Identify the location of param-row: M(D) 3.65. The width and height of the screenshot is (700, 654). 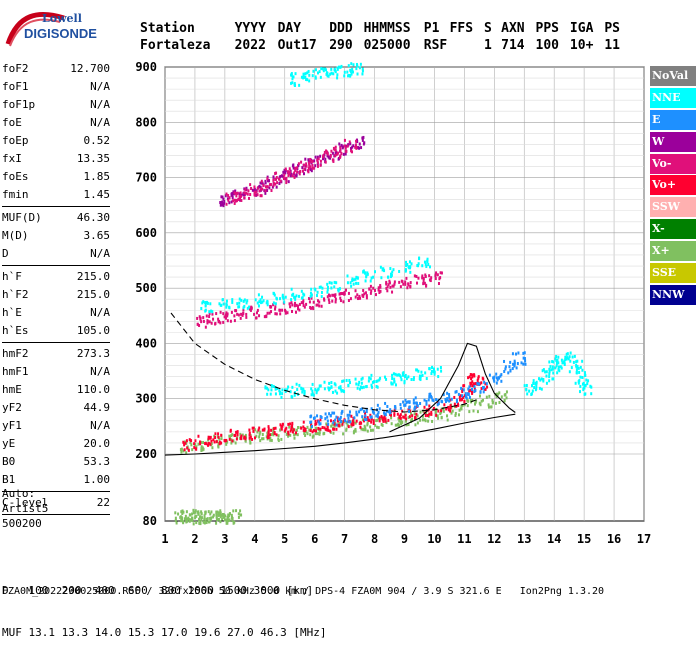
(56, 236).